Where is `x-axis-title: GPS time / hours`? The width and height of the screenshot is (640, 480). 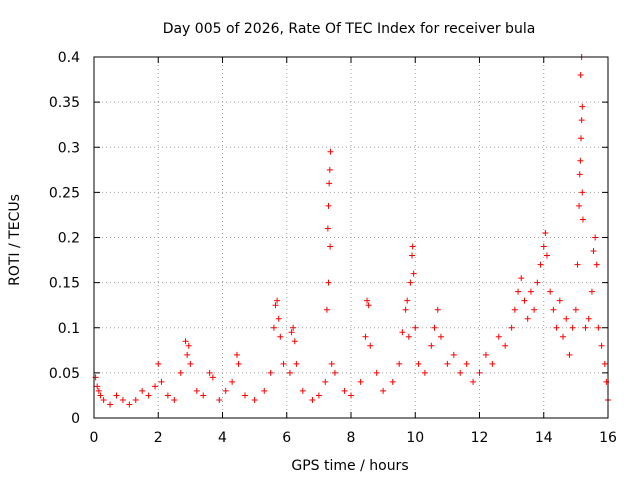
x-axis-title: GPS time / hours is located at coordinates (349, 466).